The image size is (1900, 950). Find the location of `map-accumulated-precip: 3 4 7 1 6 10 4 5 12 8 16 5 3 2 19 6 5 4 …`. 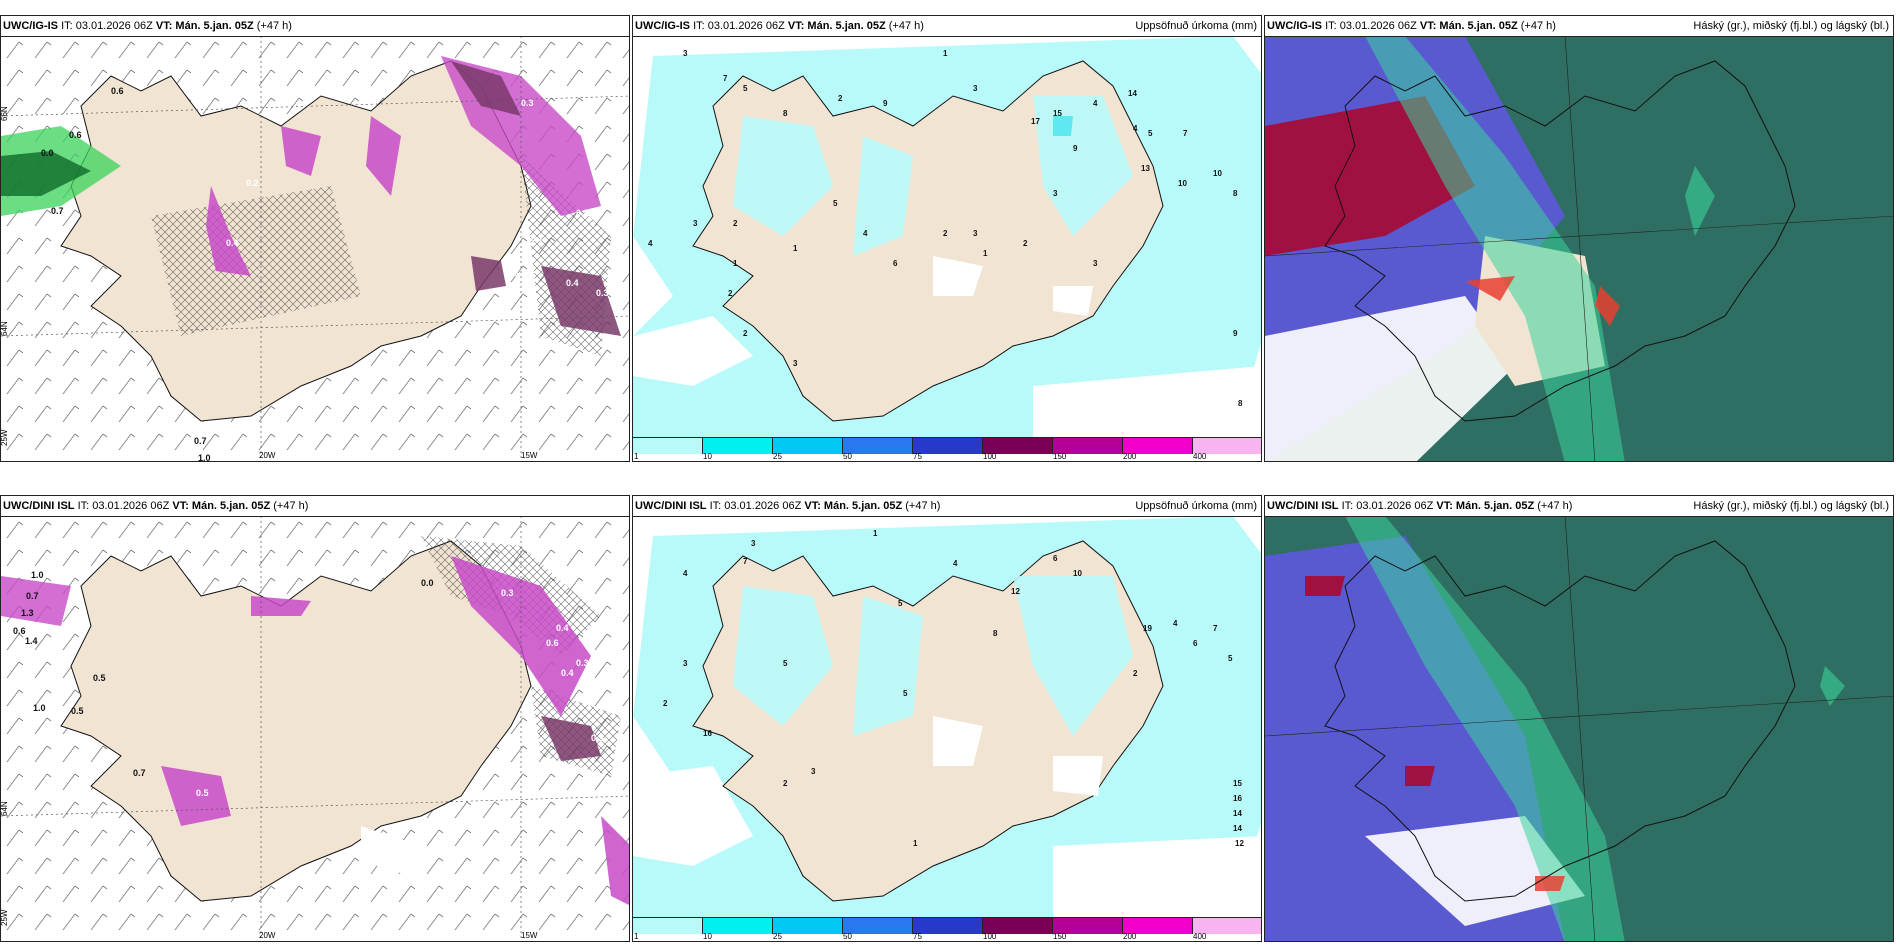

map-accumulated-precip: 3 4 7 1 6 10 4 5 12 8 16 5 3 2 19 6 5 4 … is located at coordinates (947, 718).